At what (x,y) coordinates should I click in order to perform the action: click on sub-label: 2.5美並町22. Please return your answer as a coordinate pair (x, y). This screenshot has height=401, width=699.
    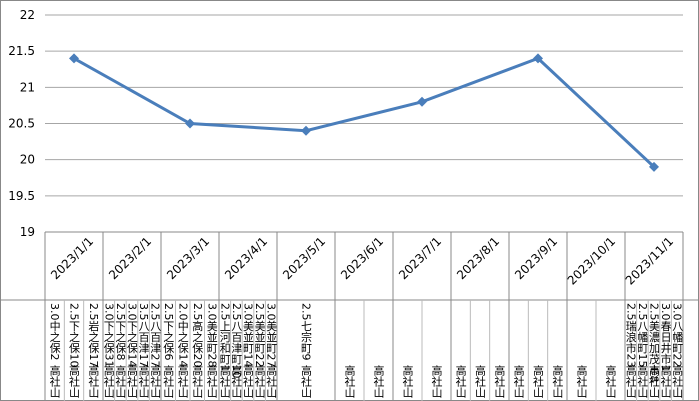
    Looking at the image, I should click on (259, 335).